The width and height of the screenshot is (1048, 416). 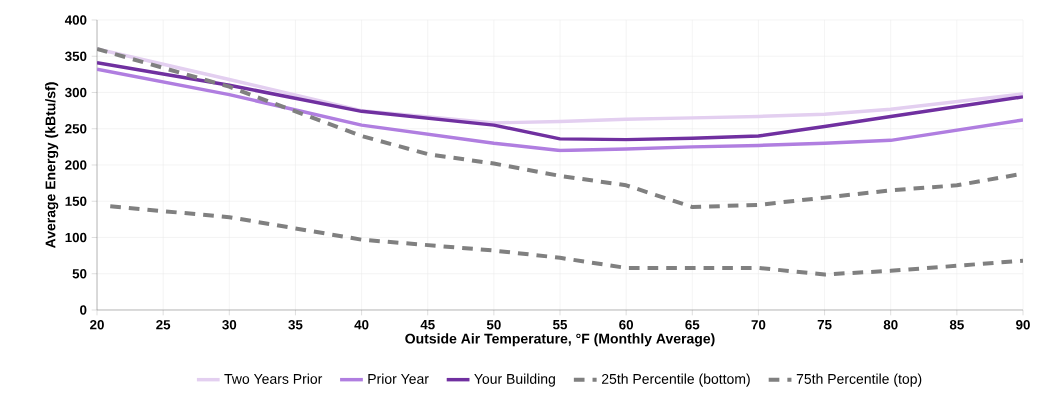 I want to click on x-tick-label: 45, so click(x=427, y=325).